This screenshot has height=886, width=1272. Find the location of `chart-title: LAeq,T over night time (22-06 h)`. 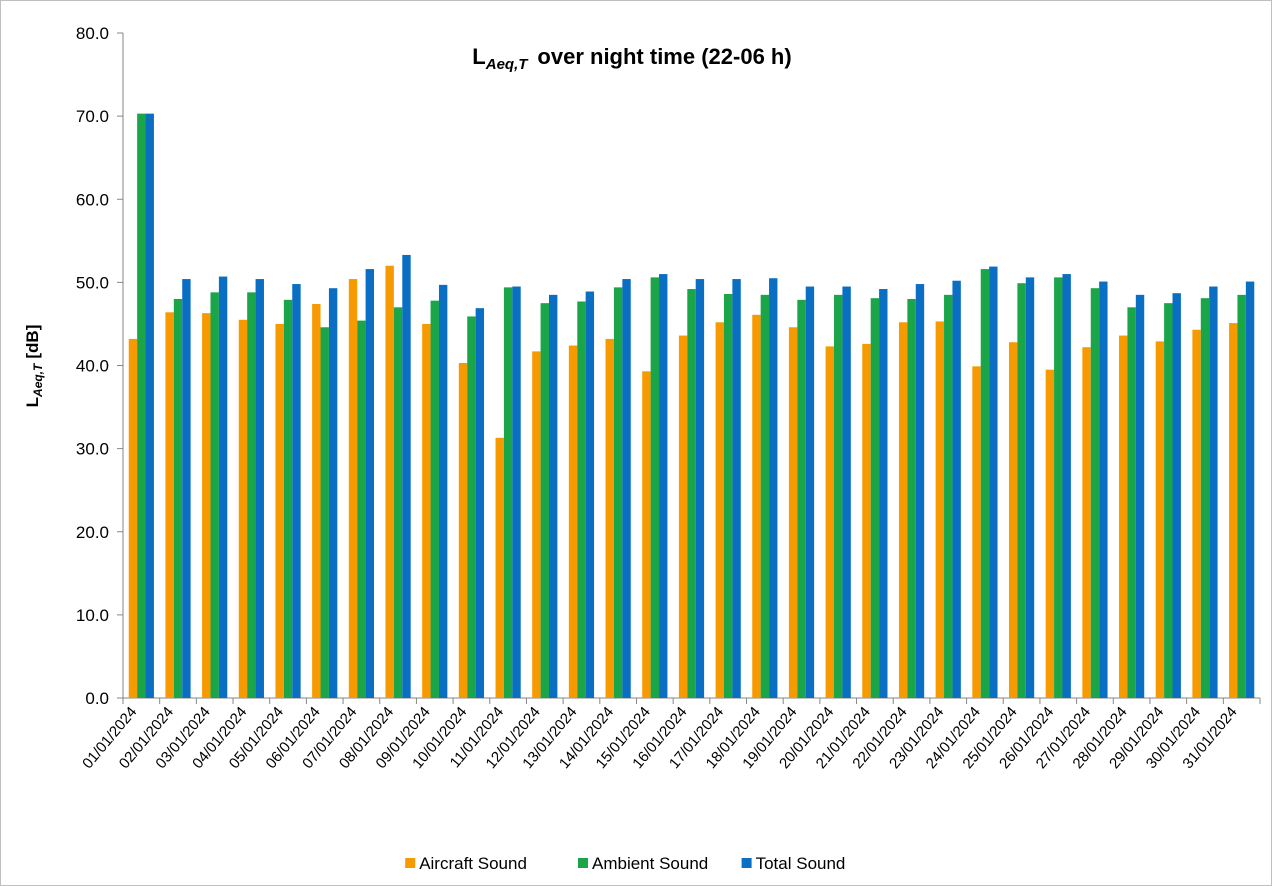

chart-title: LAeq,T over night time (22-06 h) is located at coordinates (631, 58).